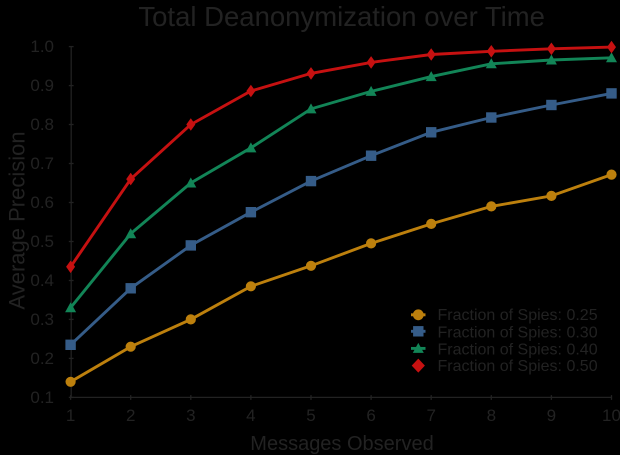 This screenshot has height=455, width=620. I want to click on svg-text: 4, so click(250, 415).